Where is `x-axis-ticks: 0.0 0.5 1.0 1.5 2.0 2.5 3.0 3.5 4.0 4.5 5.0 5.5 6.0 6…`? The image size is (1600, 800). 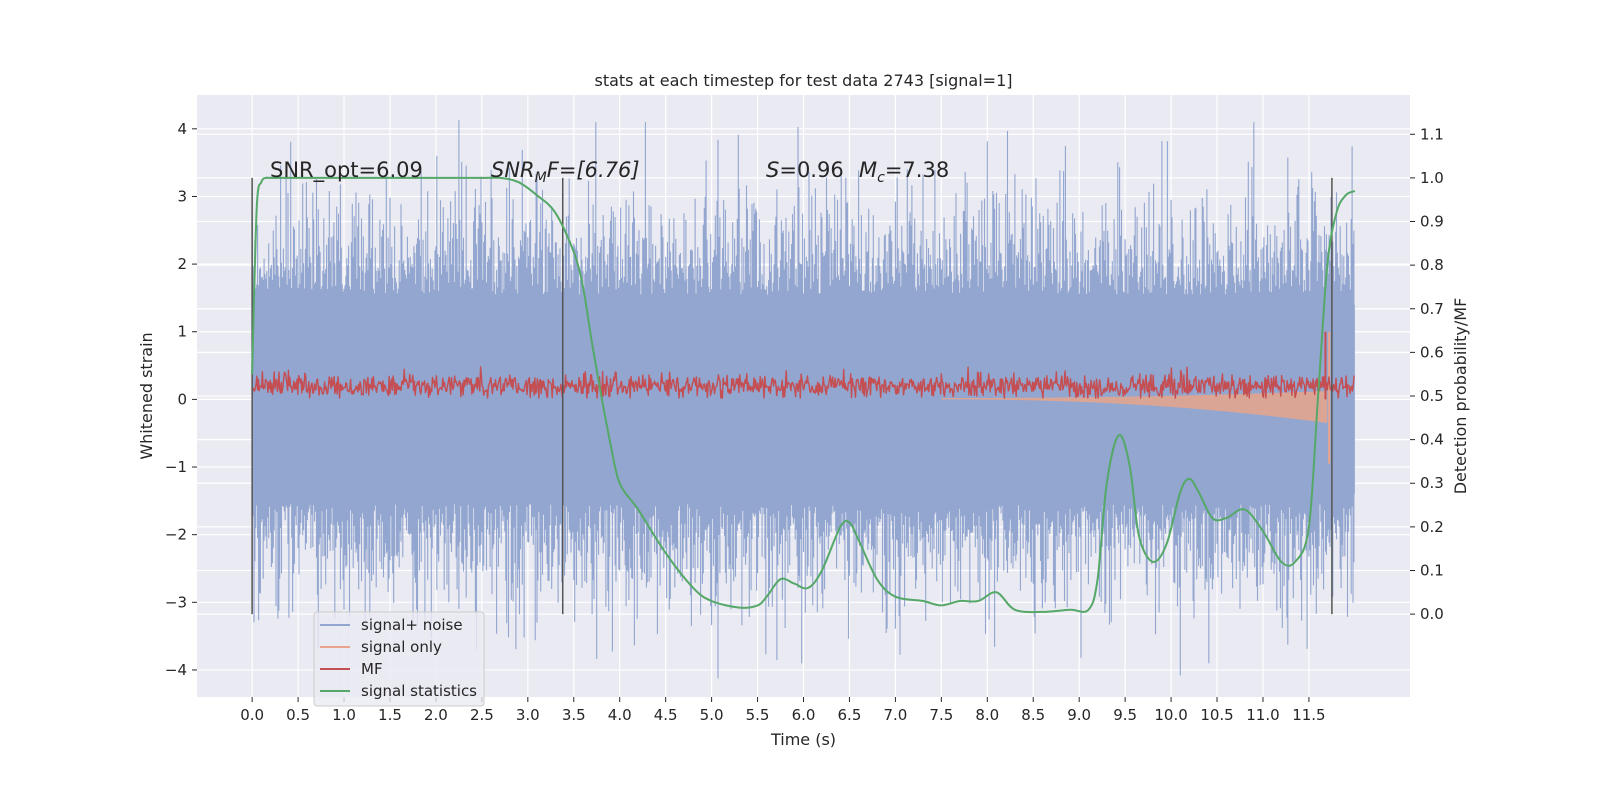
x-axis-ticks: 0.0 0.5 1.0 1.5 2.0 2.5 3.0 3.5 4.0 4.5 5.0 5.5 6.0 6… is located at coordinates (783, 710).